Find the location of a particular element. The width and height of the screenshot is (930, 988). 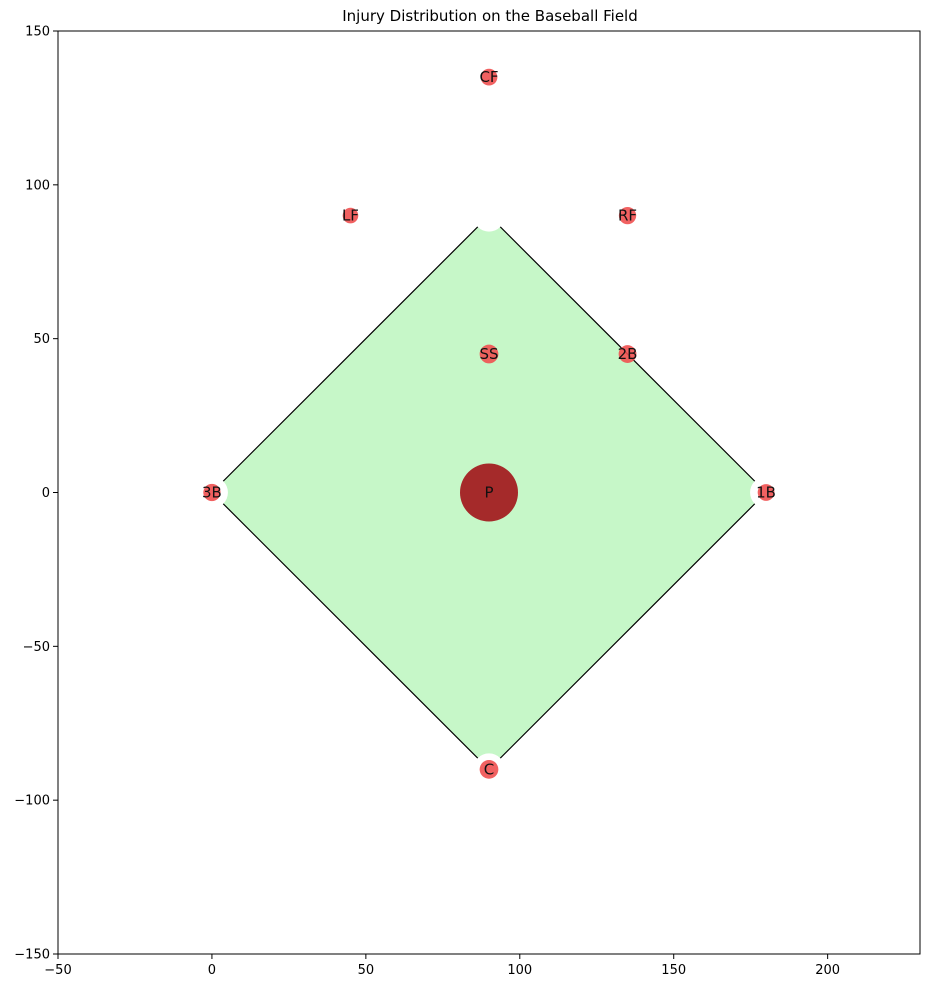

injury-point-ss is located at coordinates (489, 354).